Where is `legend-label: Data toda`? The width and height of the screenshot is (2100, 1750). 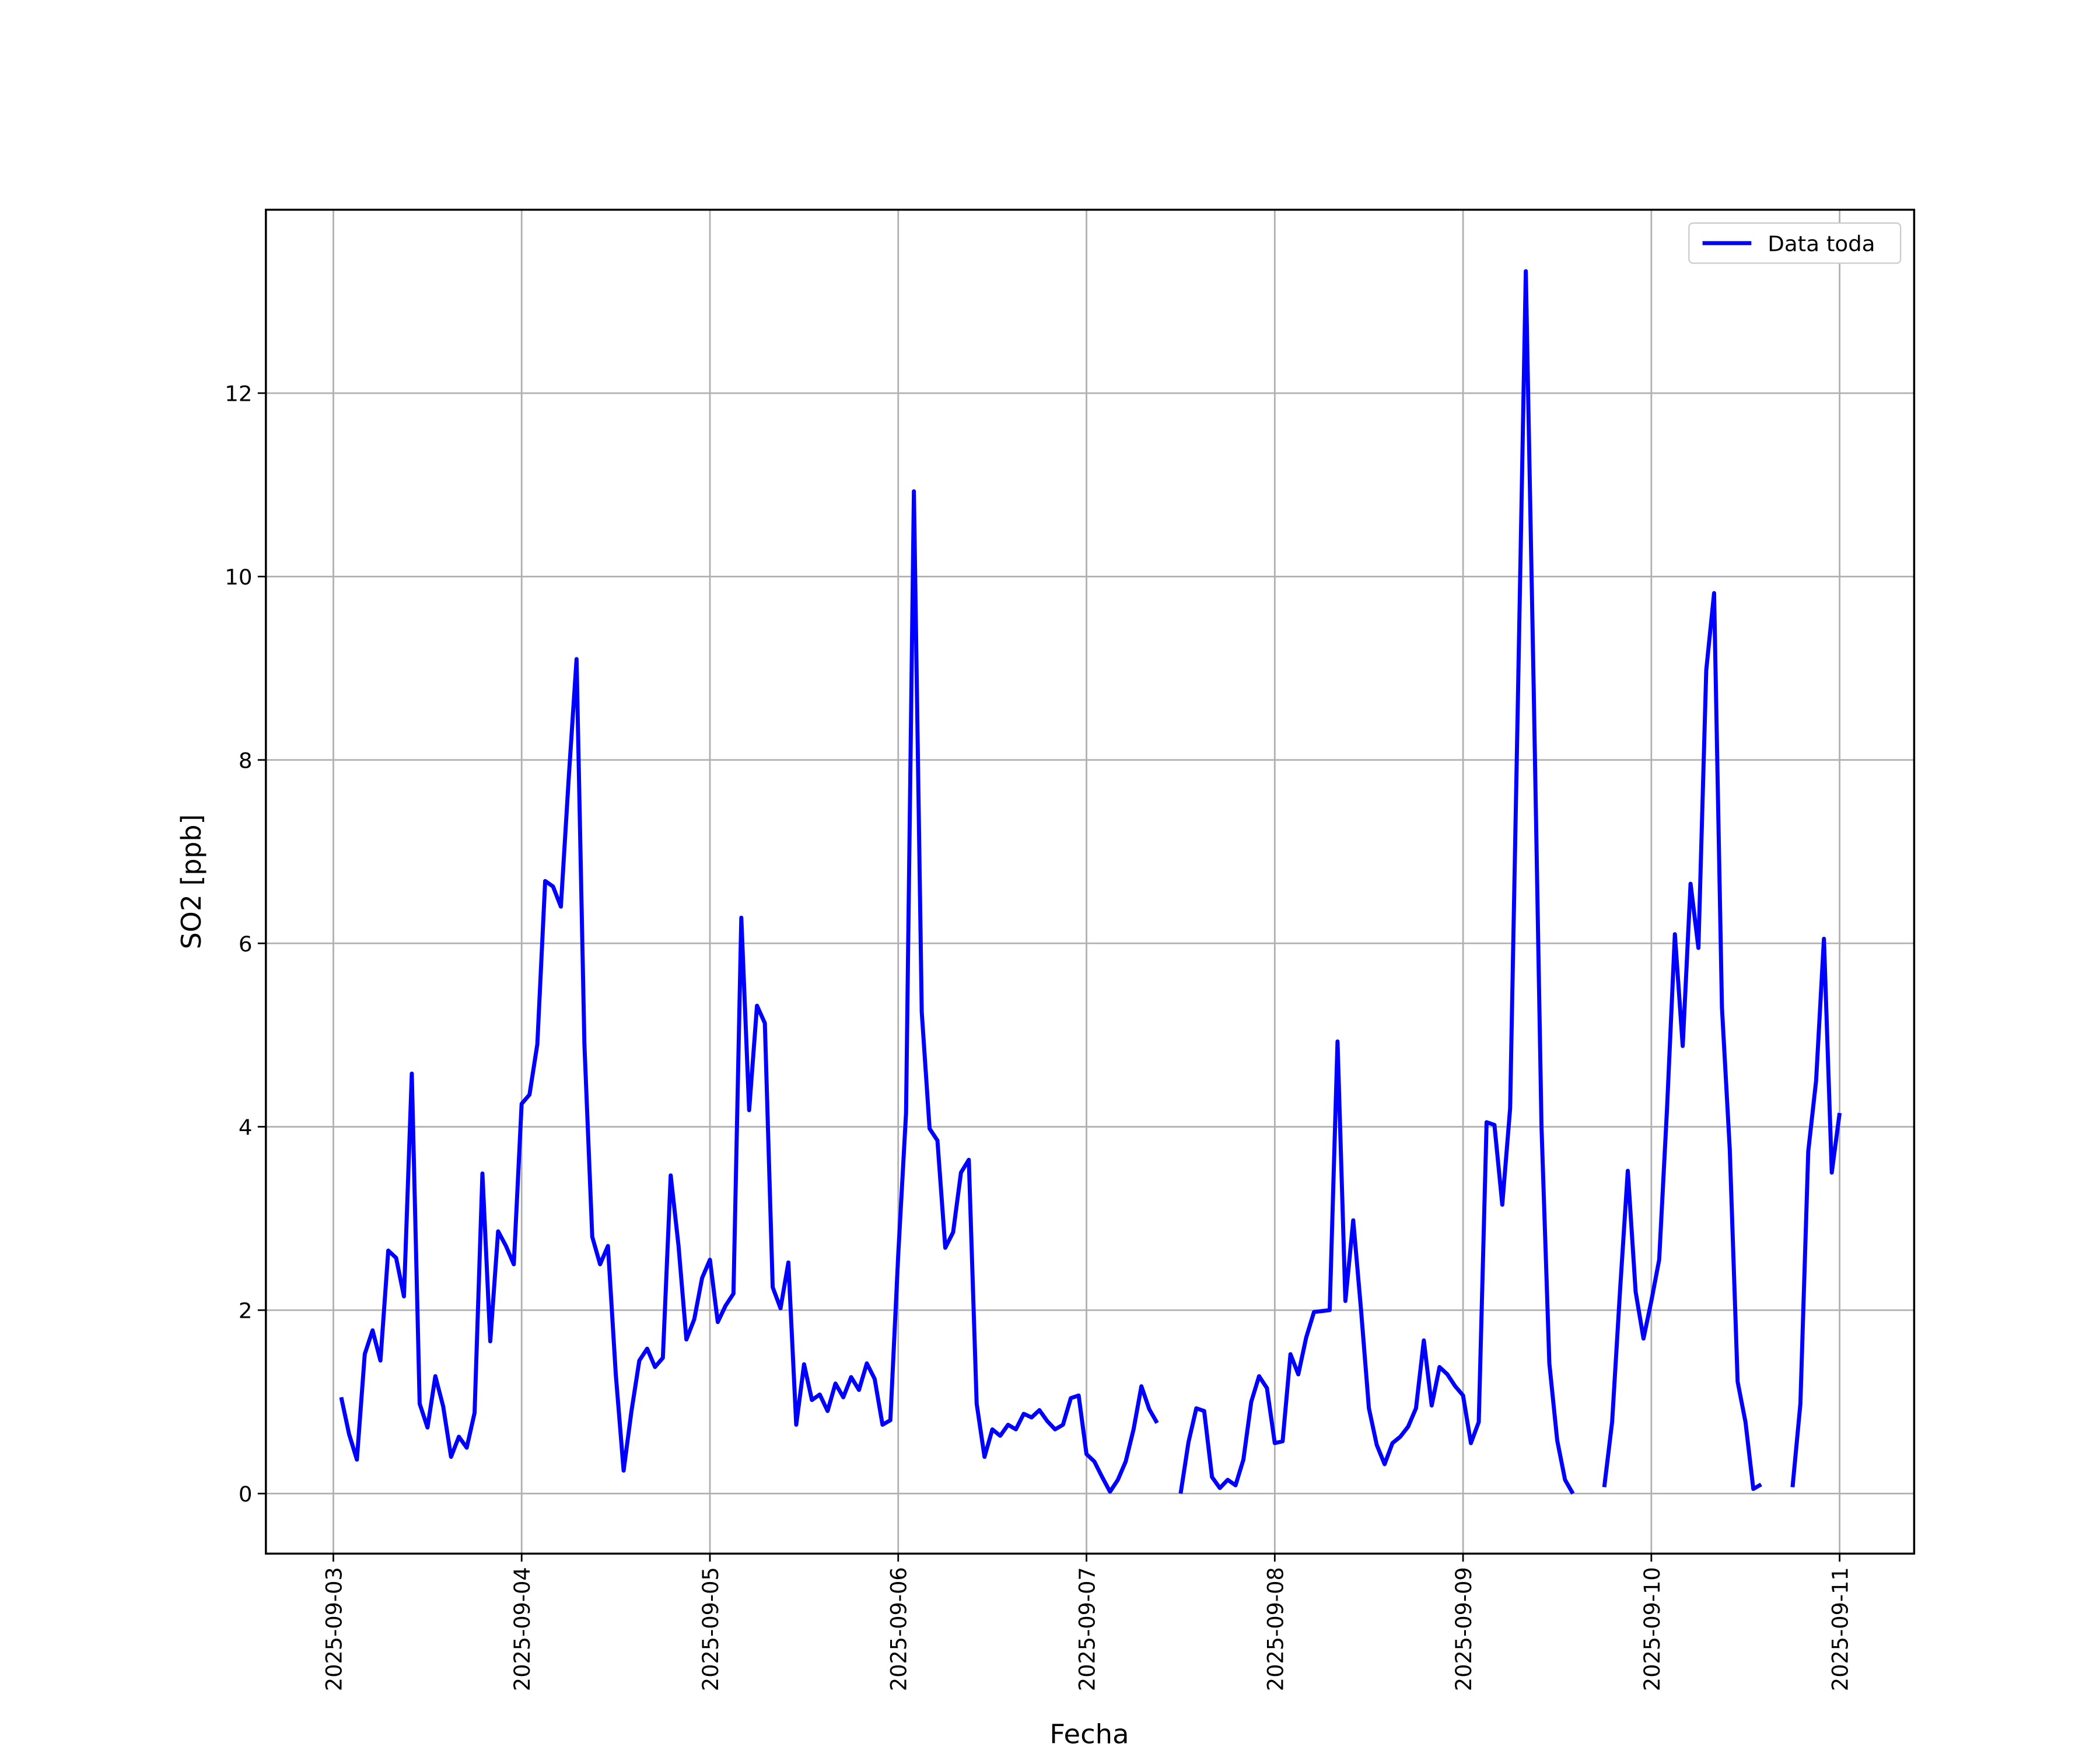 legend-label: Data toda is located at coordinates (1821, 244).